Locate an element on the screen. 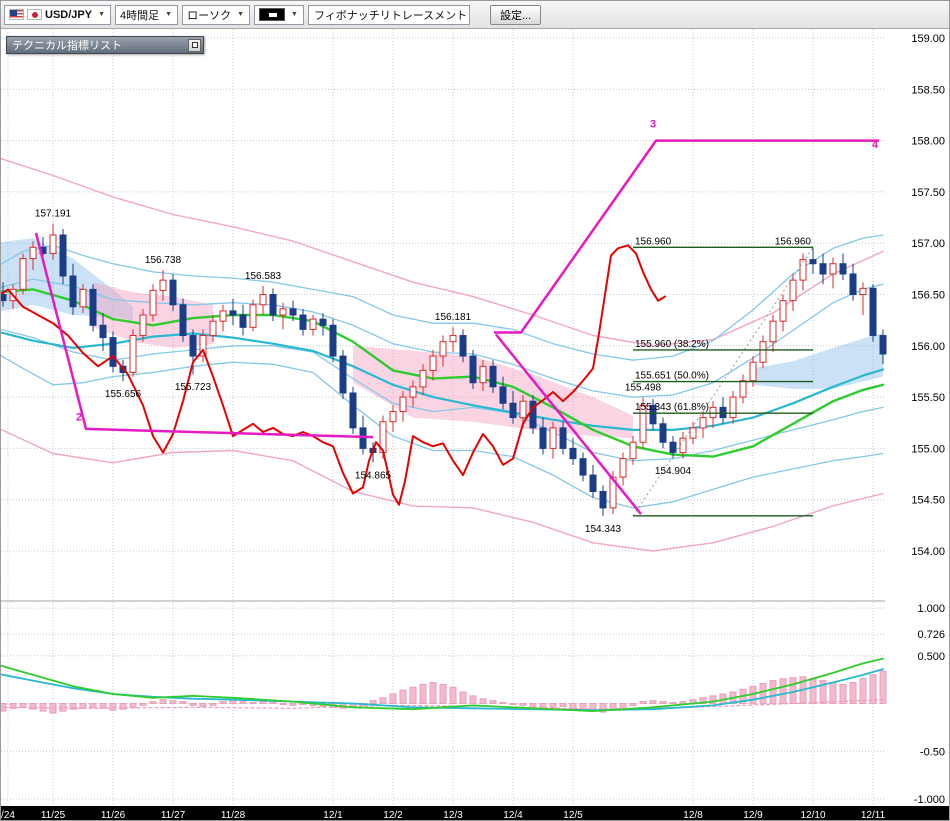 This screenshot has width=950, height=821. svg-text: 11/26 is located at coordinates (113, 815).